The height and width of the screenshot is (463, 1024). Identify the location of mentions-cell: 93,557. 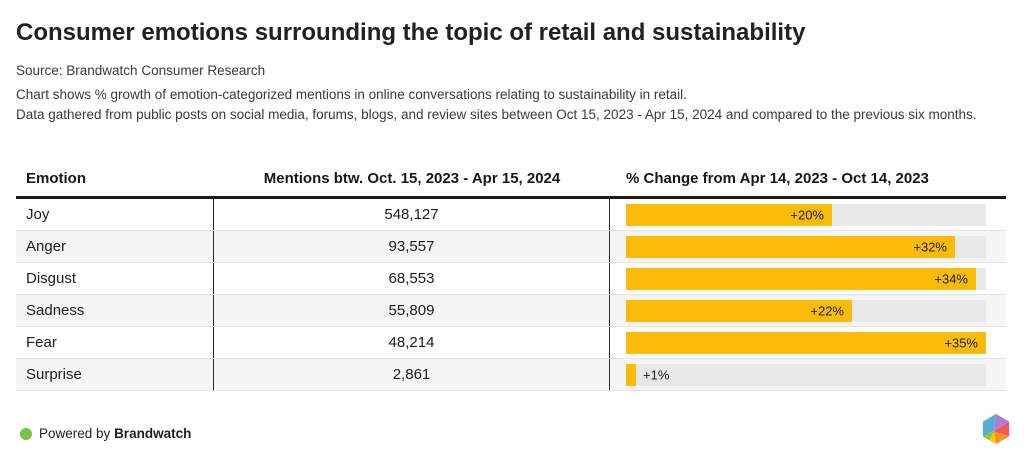
(412, 246).